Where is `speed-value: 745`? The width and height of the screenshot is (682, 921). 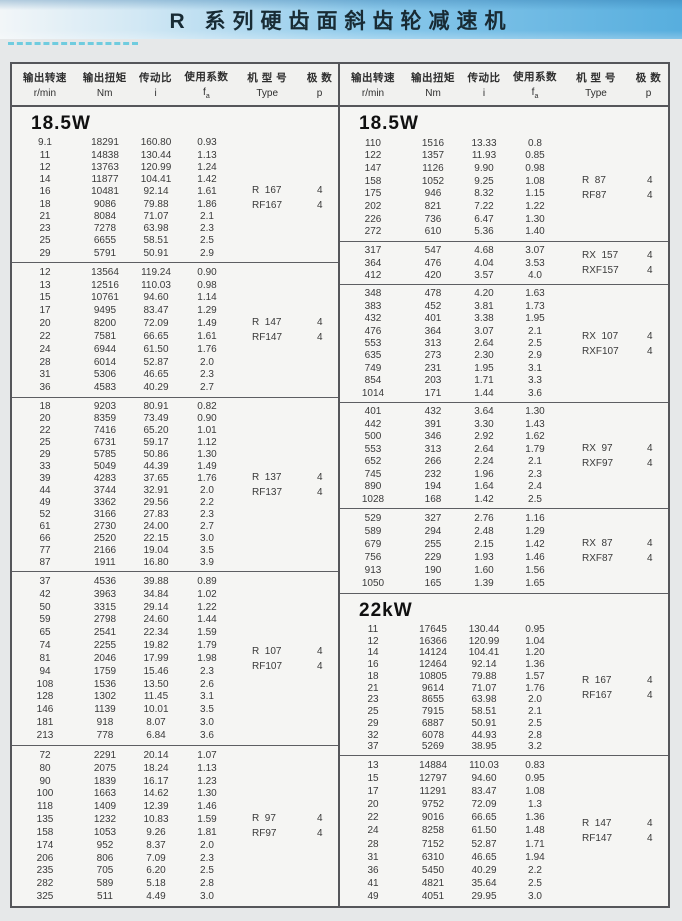
speed-value: 745 is located at coordinates (373, 474).